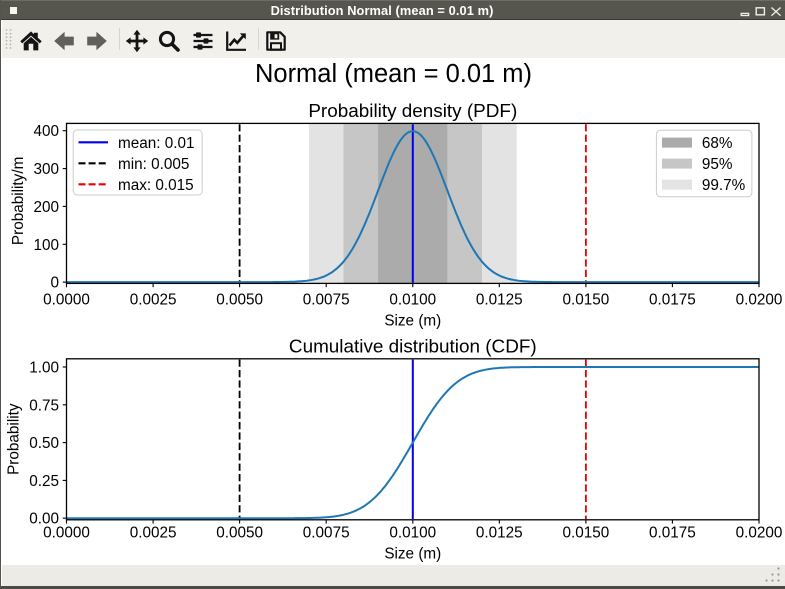 The width and height of the screenshot is (785, 589). Describe the element at coordinates (13, 439) in the screenshot. I see `svg-text: Probability` at that location.